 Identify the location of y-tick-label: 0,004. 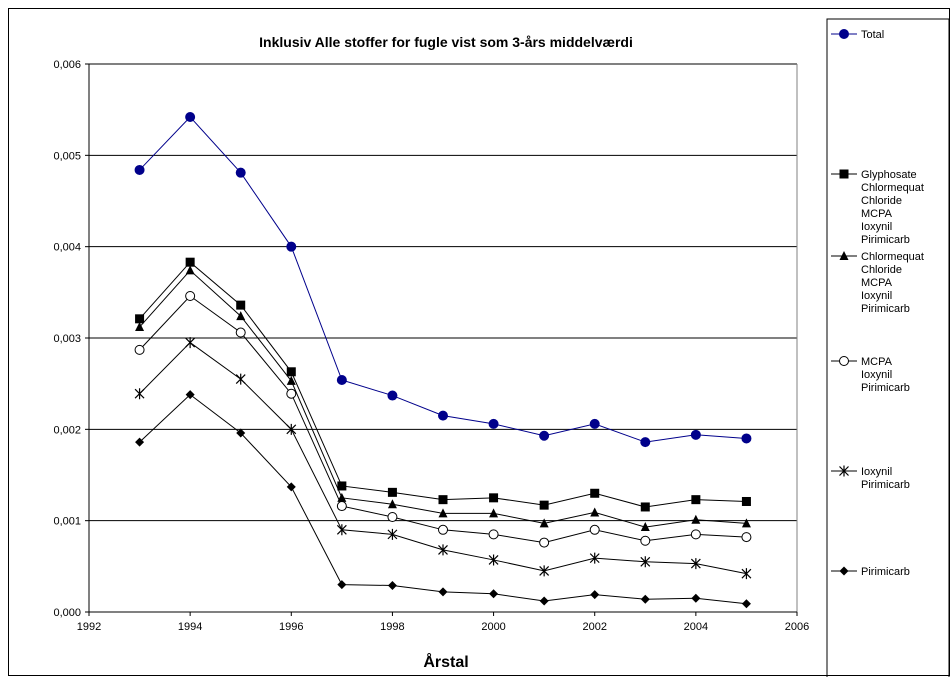
(67, 248).